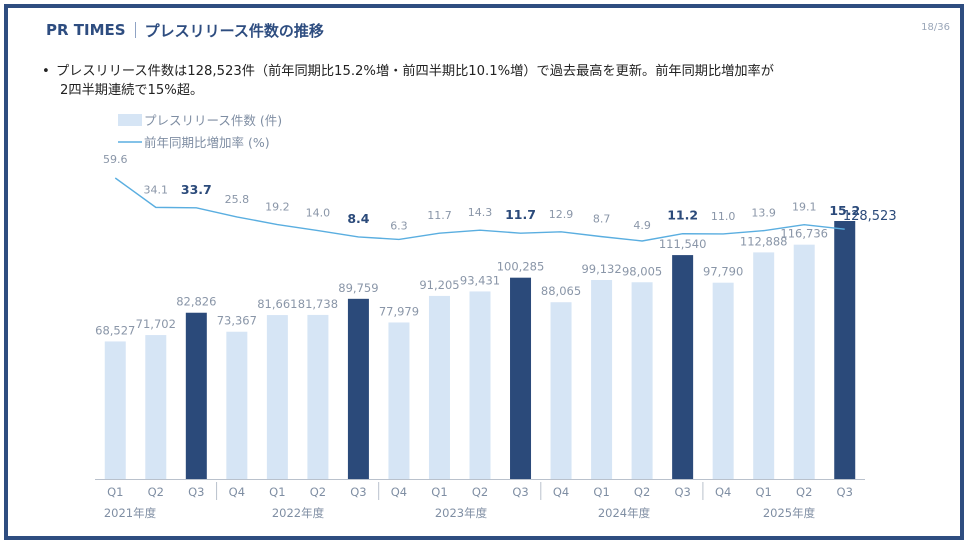 The image size is (968, 544). Describe the element at coordinates (213, 120) in the screenshot. I see `legend-bar-label: プレスリリース件数 (件)` at that location.